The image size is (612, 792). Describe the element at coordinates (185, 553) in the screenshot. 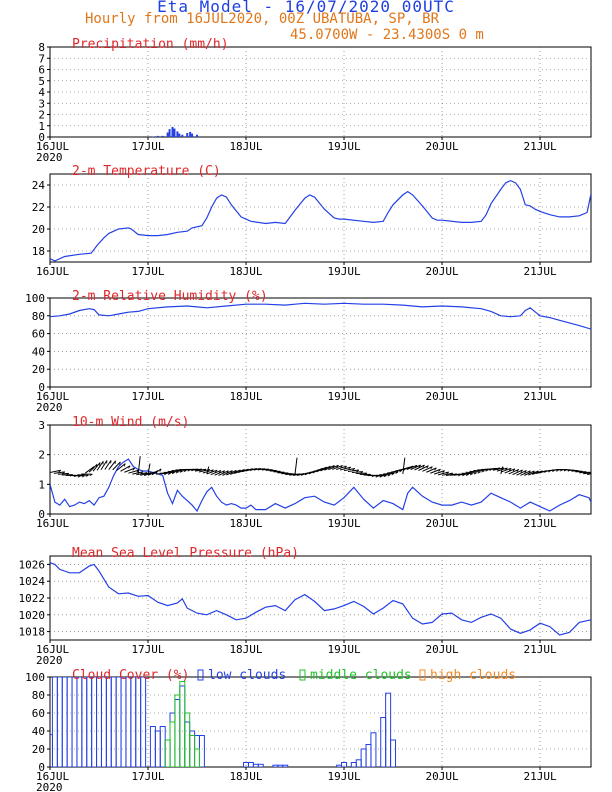

I see `panel-title: Mean Sea Level Pressure (hPa)` at that location.